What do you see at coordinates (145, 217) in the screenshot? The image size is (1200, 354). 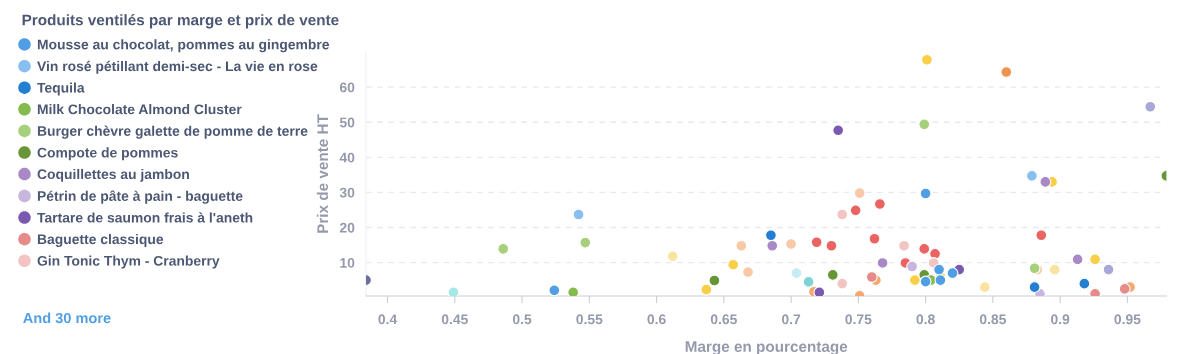 I see `legend-label: Tartare de saumon frais à l'aneth` at bounding box center [145, 217].